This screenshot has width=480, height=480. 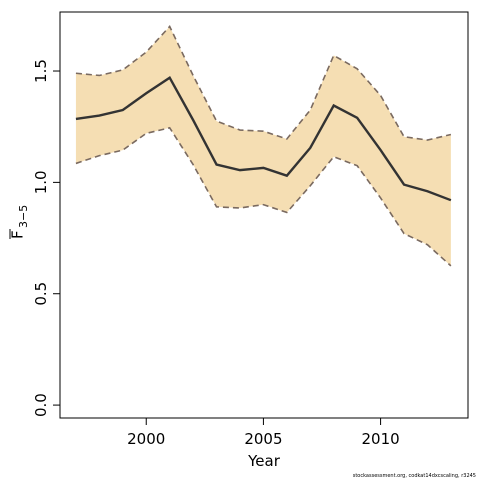 What do you see at coordinates (146, 439) in the screenshot?
I see `x-tick-label: 2000` at bounding box center [146, 439].